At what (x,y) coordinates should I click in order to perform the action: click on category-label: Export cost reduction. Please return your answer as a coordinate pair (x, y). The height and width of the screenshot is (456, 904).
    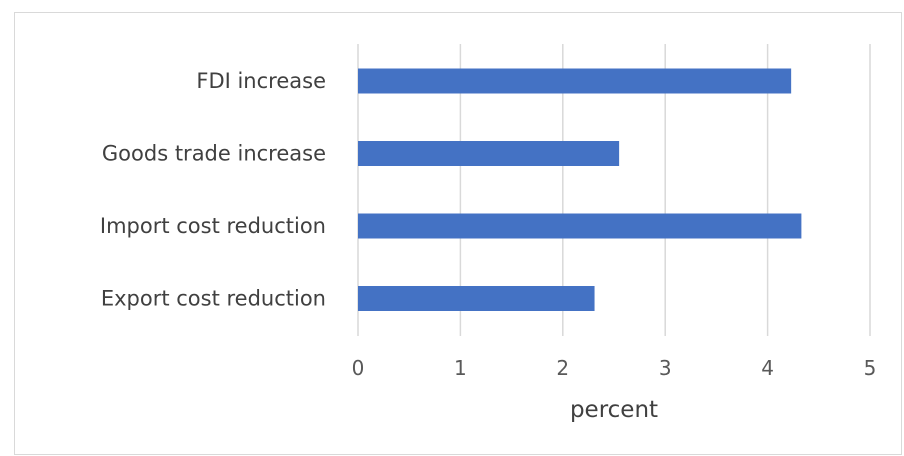
    Looking at the image, I should click on (213, 299).